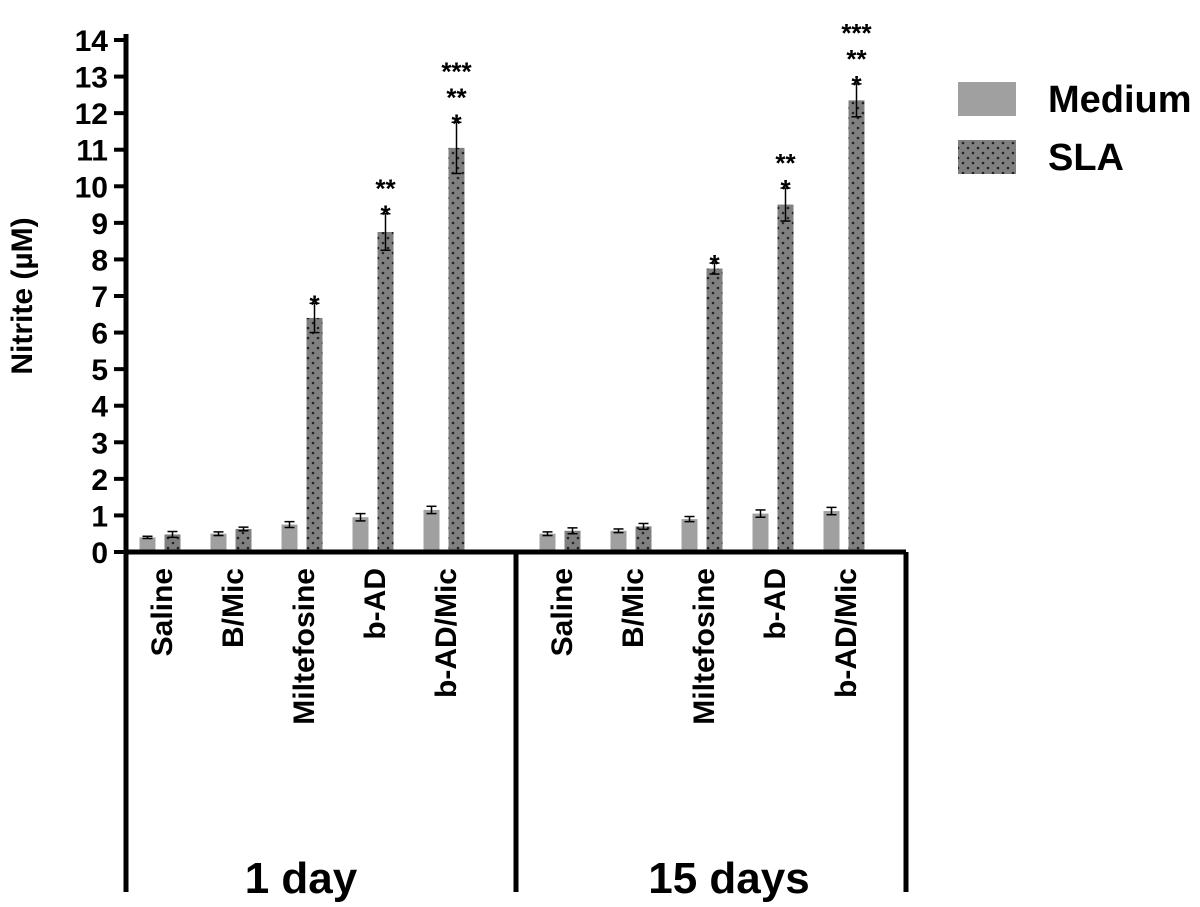 Image resolution: width=1200 pixels, height=907 pixels. I want to click on y-tick-label: 7, so click(99, 297).